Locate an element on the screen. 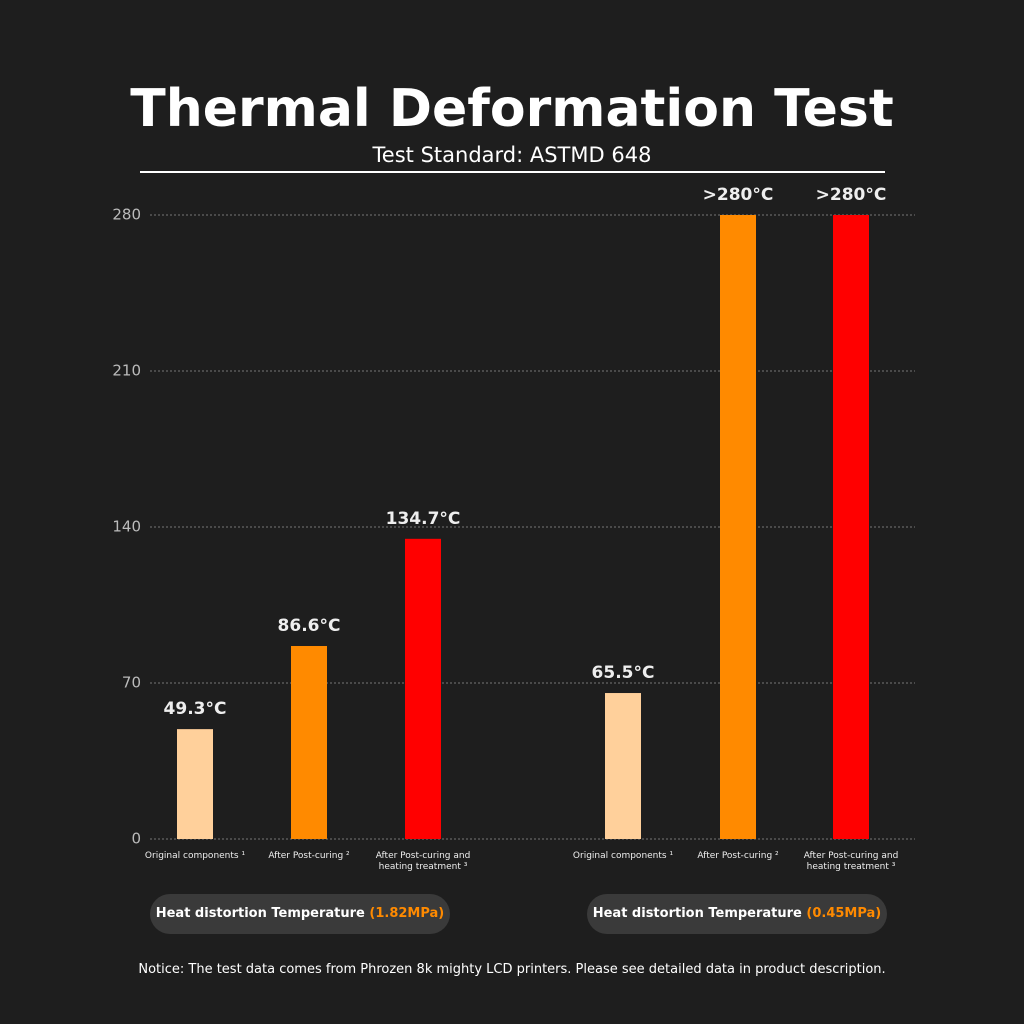 The width and height of the screenshot is (1024, 1024). chart-title: Thermal Deformation Test is located at coordinates (511, 109).